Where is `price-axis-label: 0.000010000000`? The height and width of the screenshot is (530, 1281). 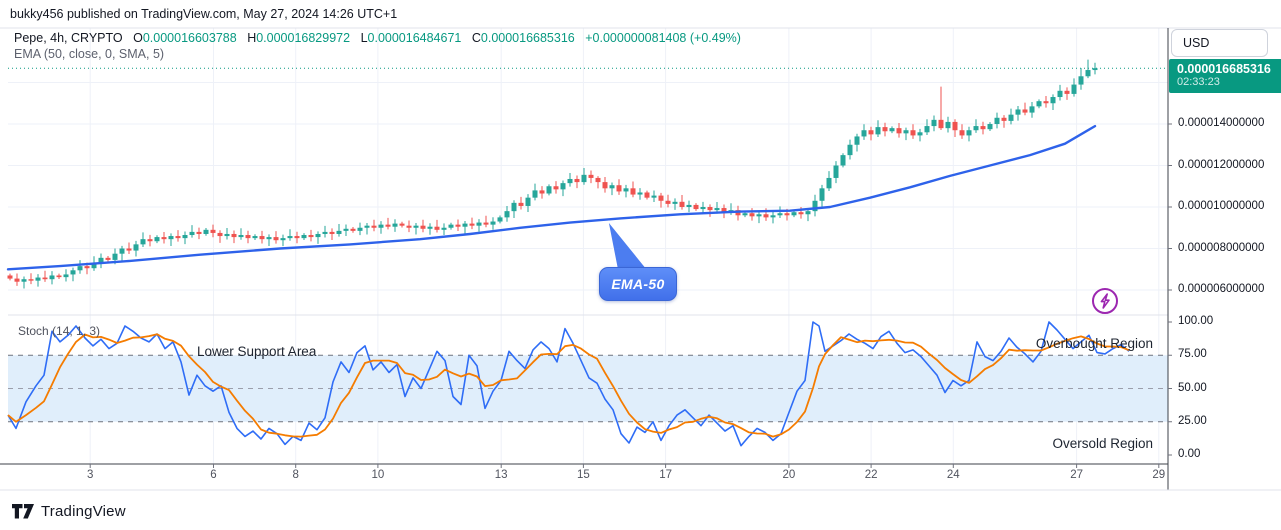
price-axis-label: 0.000010000000 is located at coordinates (1221, 206).